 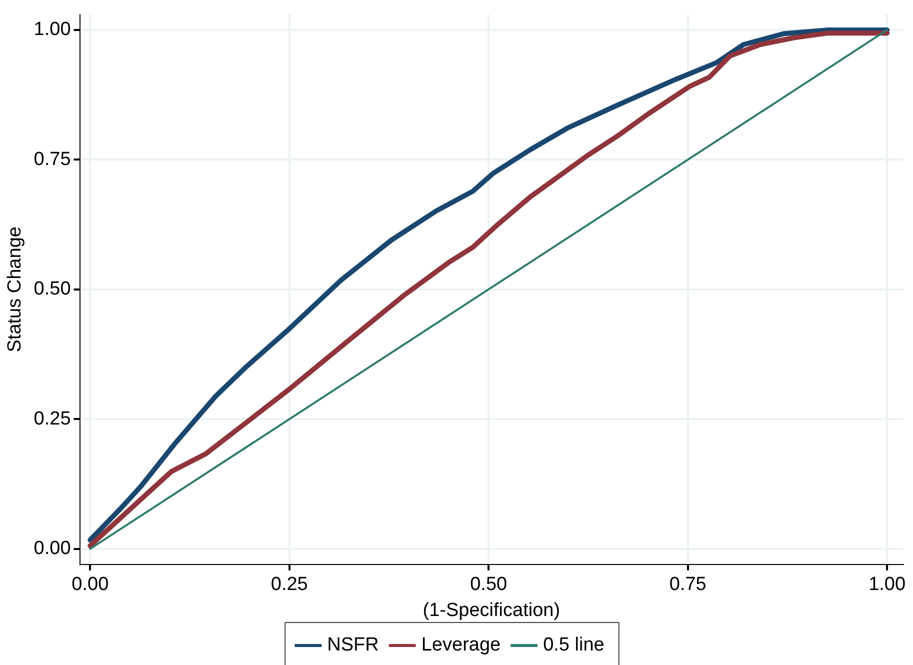 What do you see at coordinates (90, 585) in the screenshot?
I see `x-tick-label: 0.00` at bounding box center [90, 585].